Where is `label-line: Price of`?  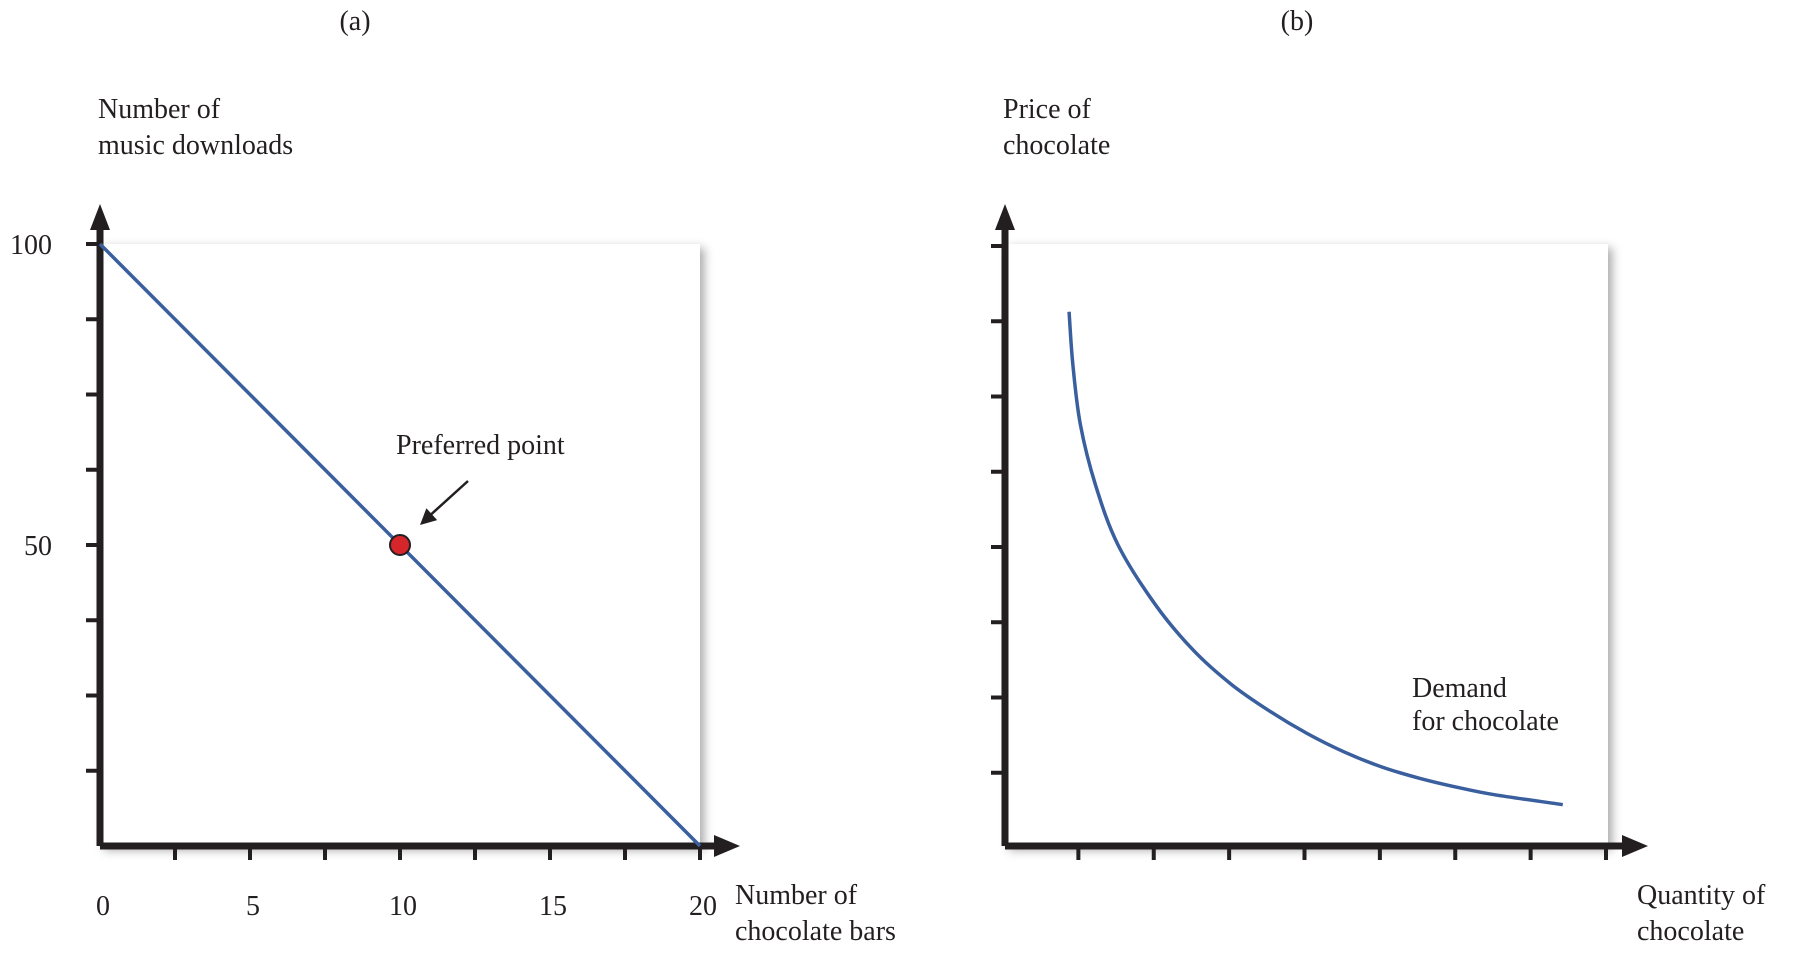 label-line: Price of is located at coordinates (1047, 109).